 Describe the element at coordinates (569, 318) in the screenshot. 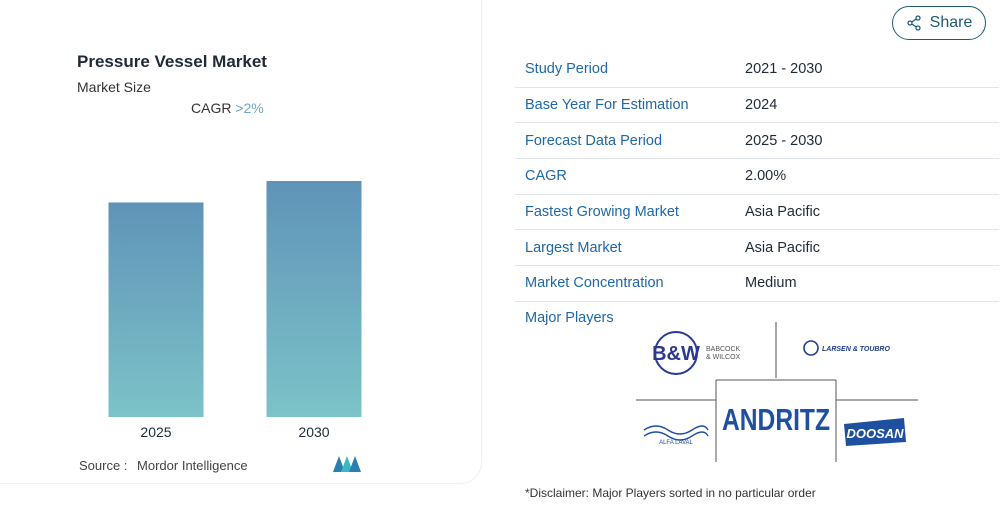

I see `major-players-label: Major Players` at that location.